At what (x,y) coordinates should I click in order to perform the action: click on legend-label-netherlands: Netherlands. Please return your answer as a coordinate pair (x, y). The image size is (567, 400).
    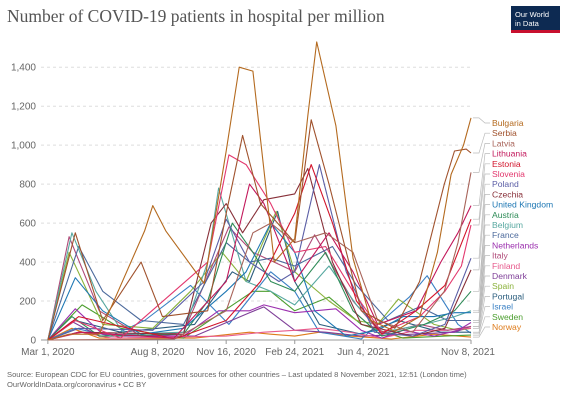
    Looking at the image, I should click on (515, 245).